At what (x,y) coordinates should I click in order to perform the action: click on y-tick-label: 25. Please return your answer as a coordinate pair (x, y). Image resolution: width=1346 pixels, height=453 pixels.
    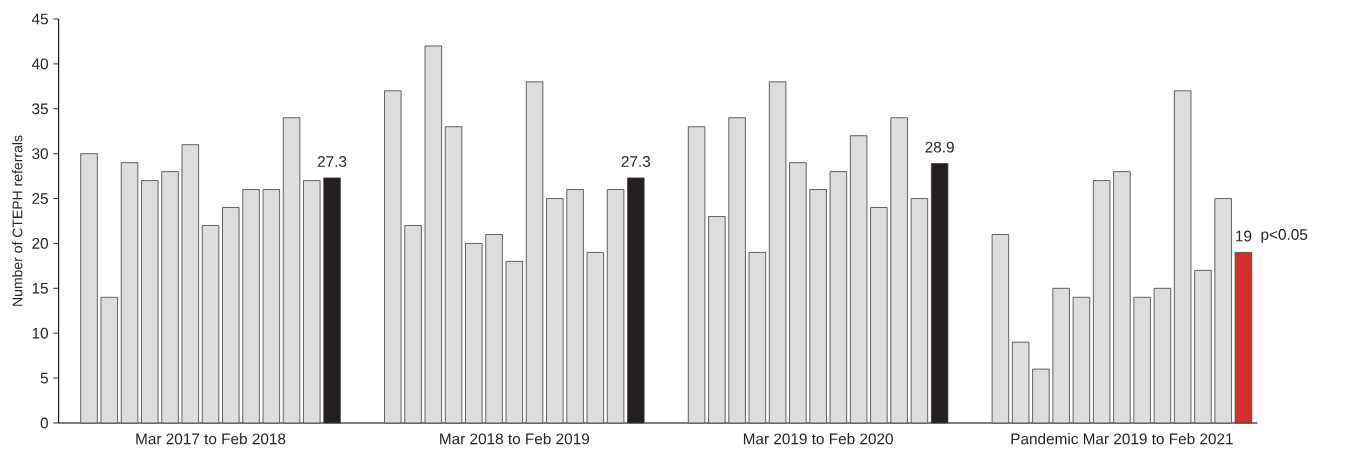
    Looking at the image, I should click on (40, 198).